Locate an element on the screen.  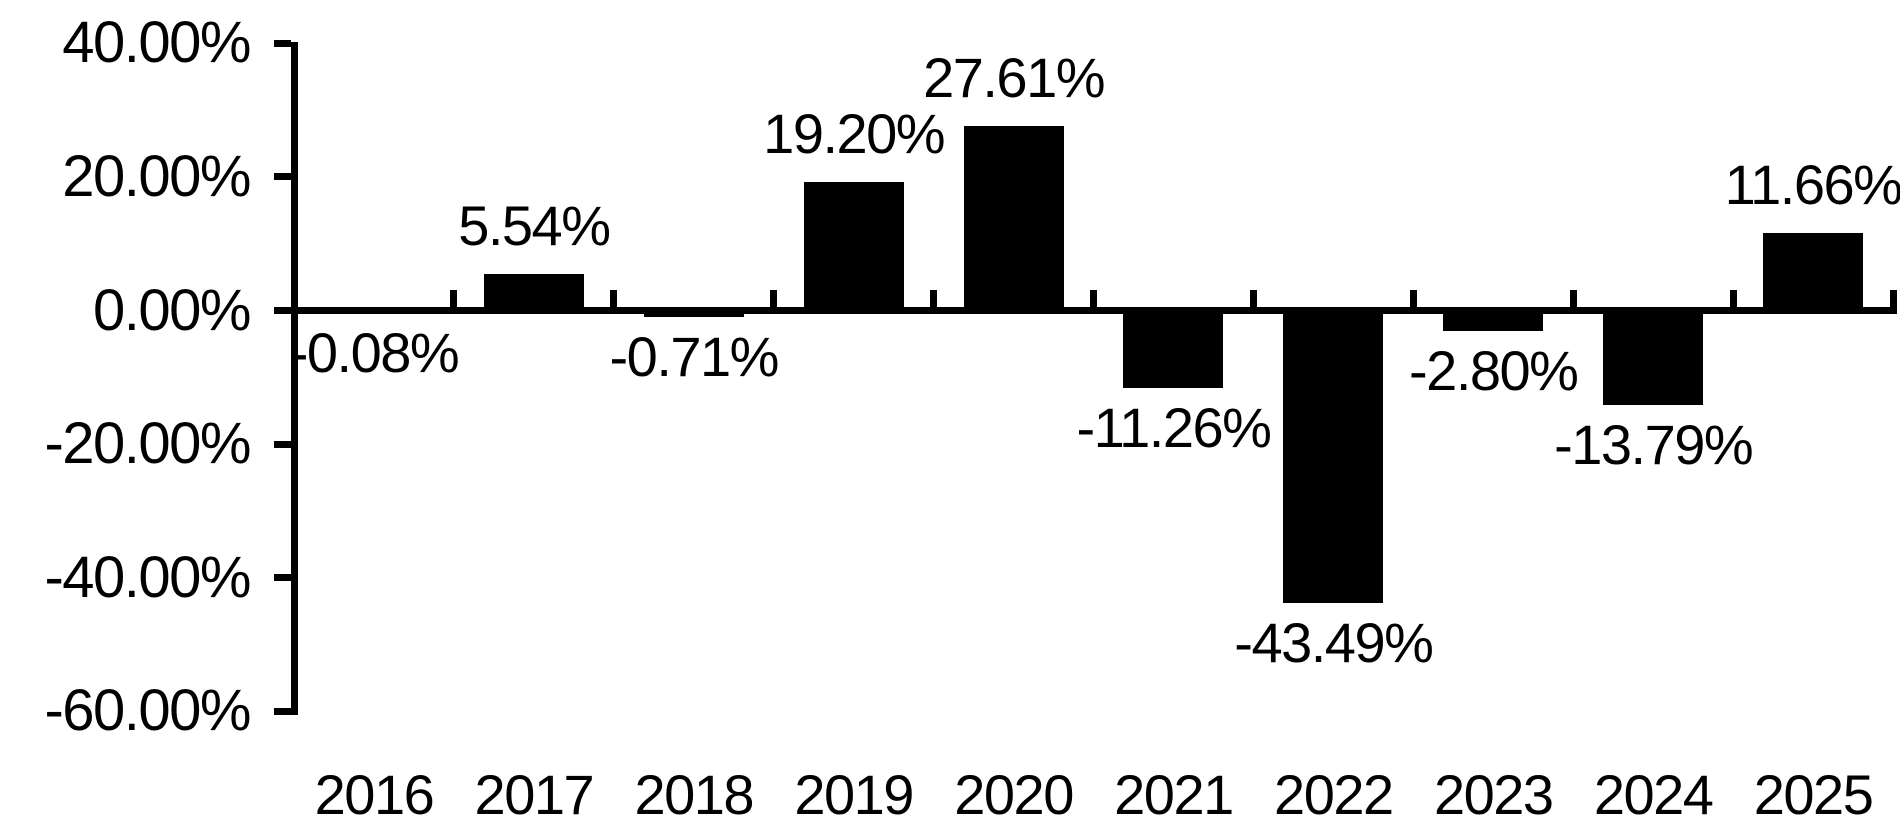
x-tick-label: 2018 is located at coordinates (694, 794).